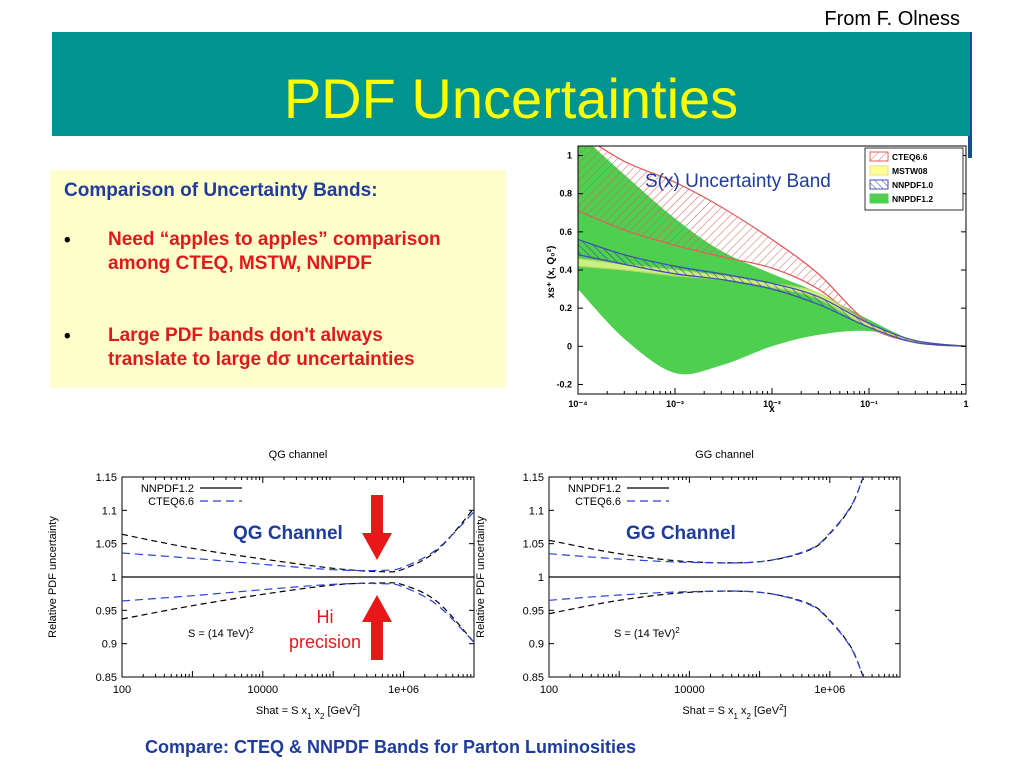 The image size is (1024, 768). I want to click on sx-legend-label: MSTW08, so click(910, 171).